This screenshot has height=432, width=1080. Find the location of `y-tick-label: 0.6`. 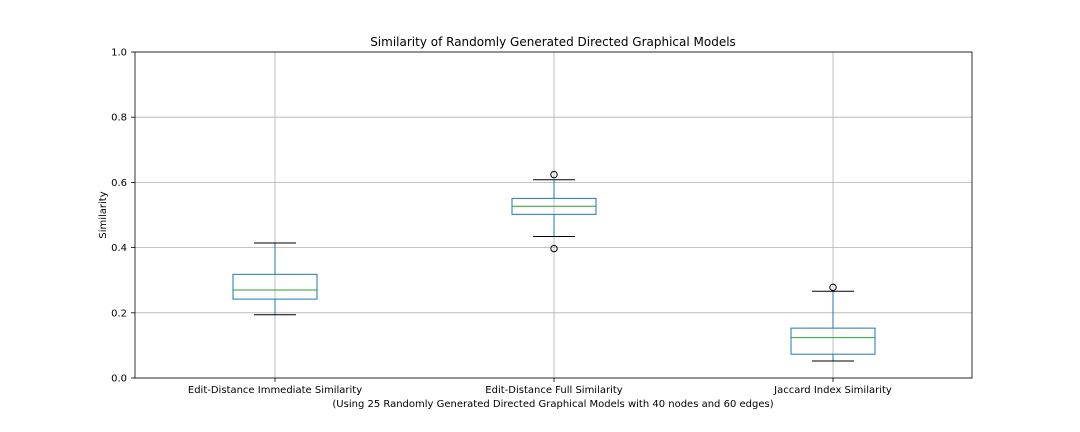

y-tick-label: 0.6 is located at coordinates (119, 183).